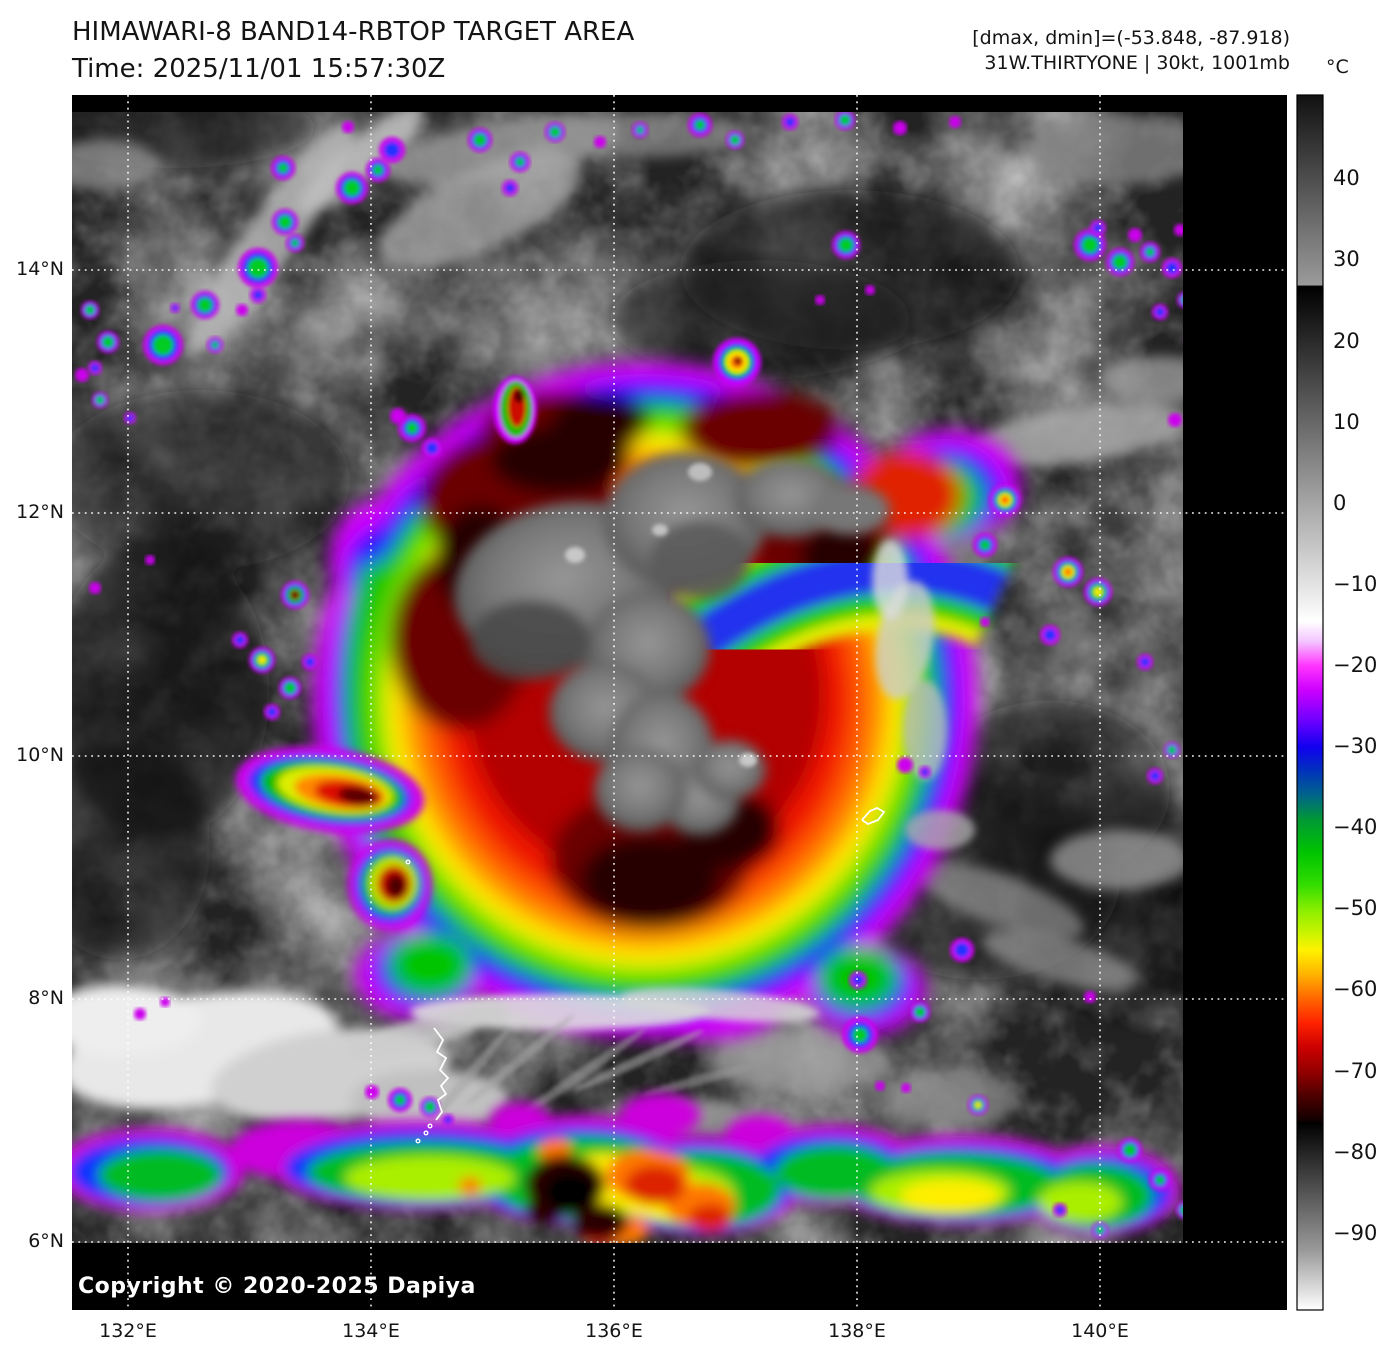 This screenshot has height=1359, width=1390. I want to click on islet-dot, so click(430, 1126).